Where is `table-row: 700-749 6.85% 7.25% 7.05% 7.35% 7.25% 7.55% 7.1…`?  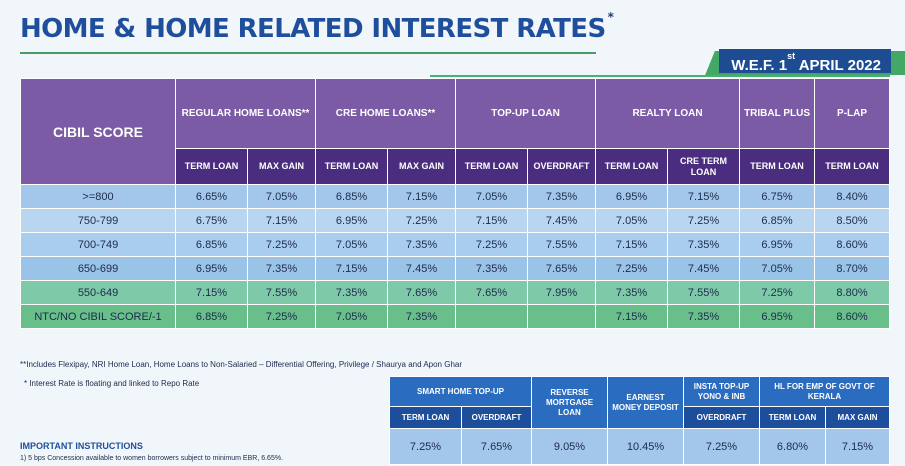
table-row: 700-749 6.85% 7.25% 7.05% 7.35% 7.25% 7.55% 7.1… is located at coordinates (455, 244).